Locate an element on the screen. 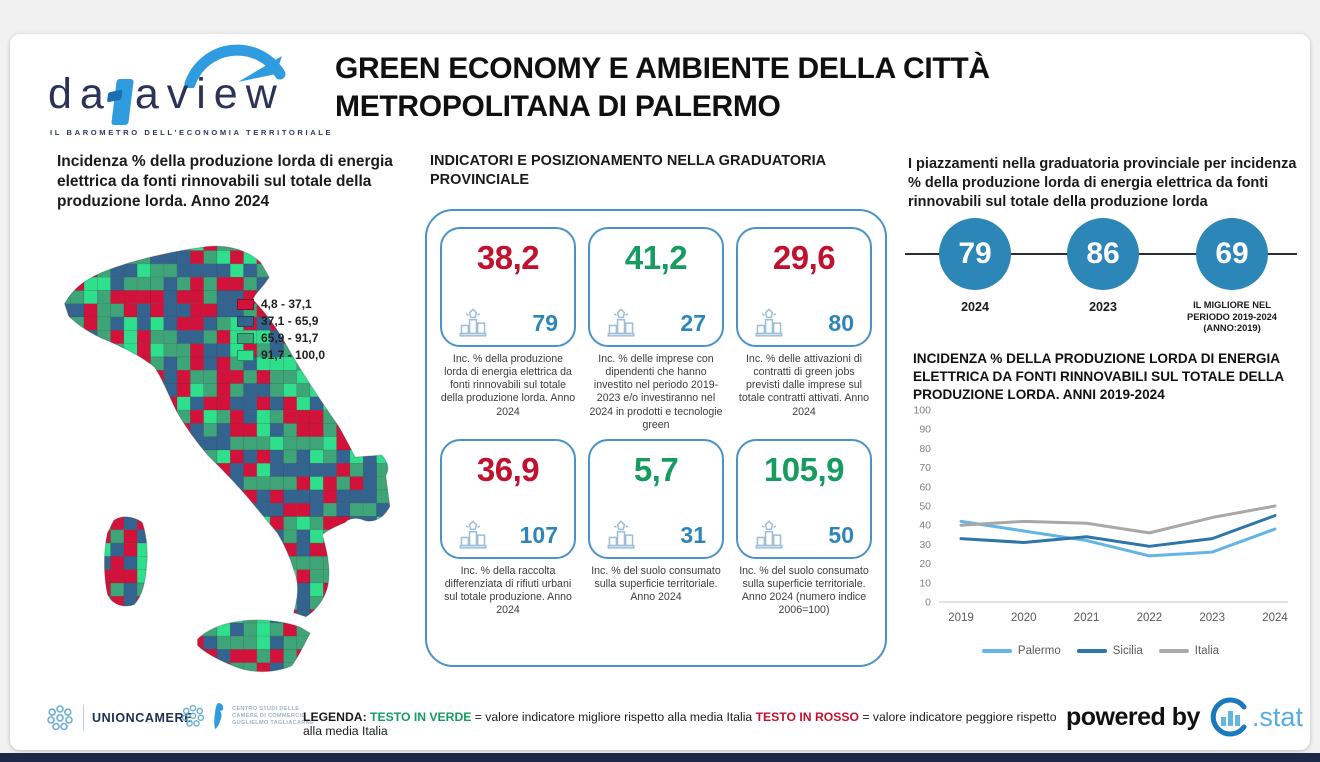 This screenshot has height=762, width=1320. legend-swatch-green is located at coordinates (245, 338).